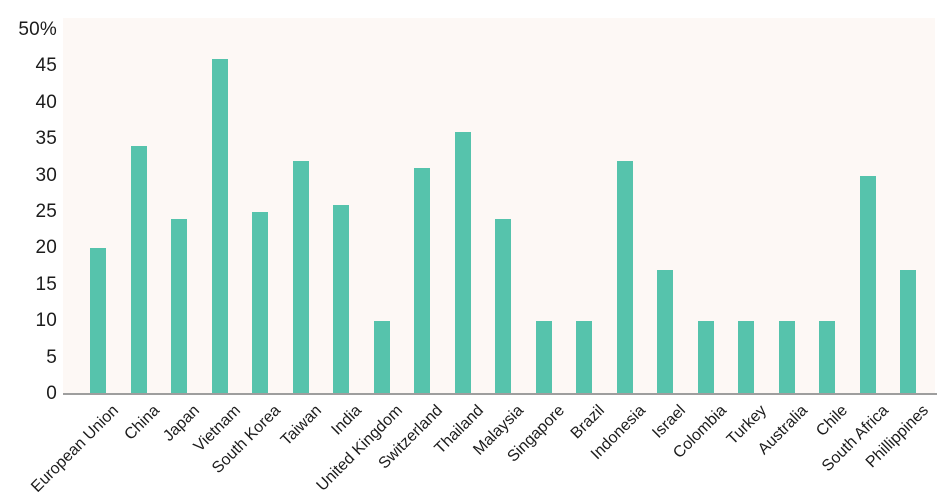 The image size is (945, 492). I want to click on bar-thailand, so click(462, 262).